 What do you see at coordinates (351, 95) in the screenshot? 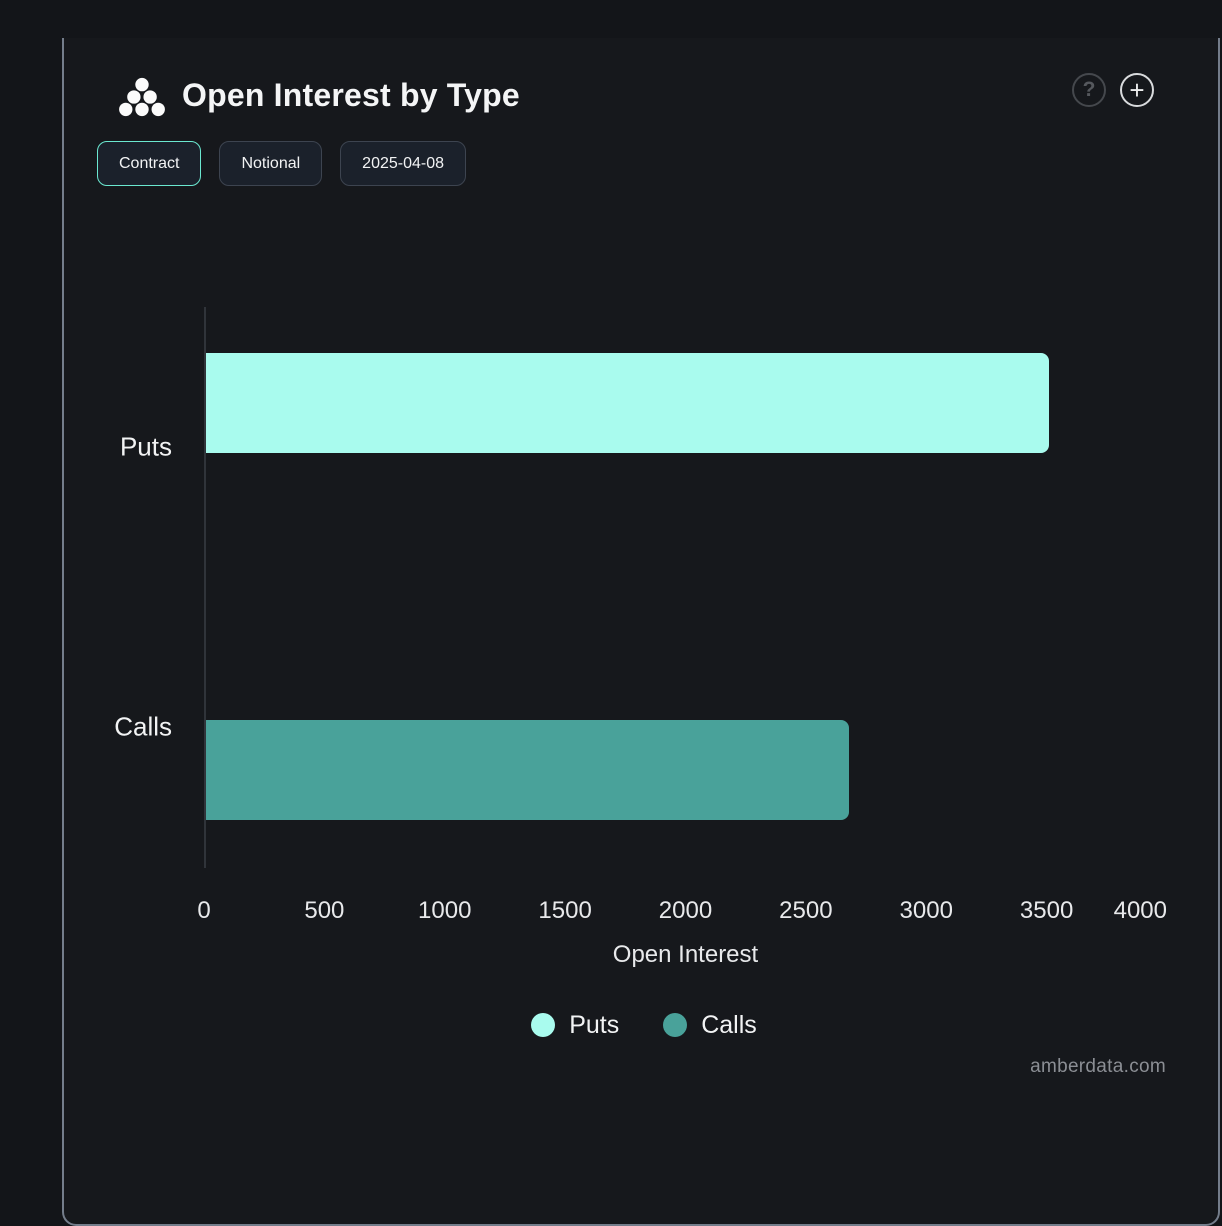
I see `page-title: Open Interest by Type` at bounding box center [351, 95].